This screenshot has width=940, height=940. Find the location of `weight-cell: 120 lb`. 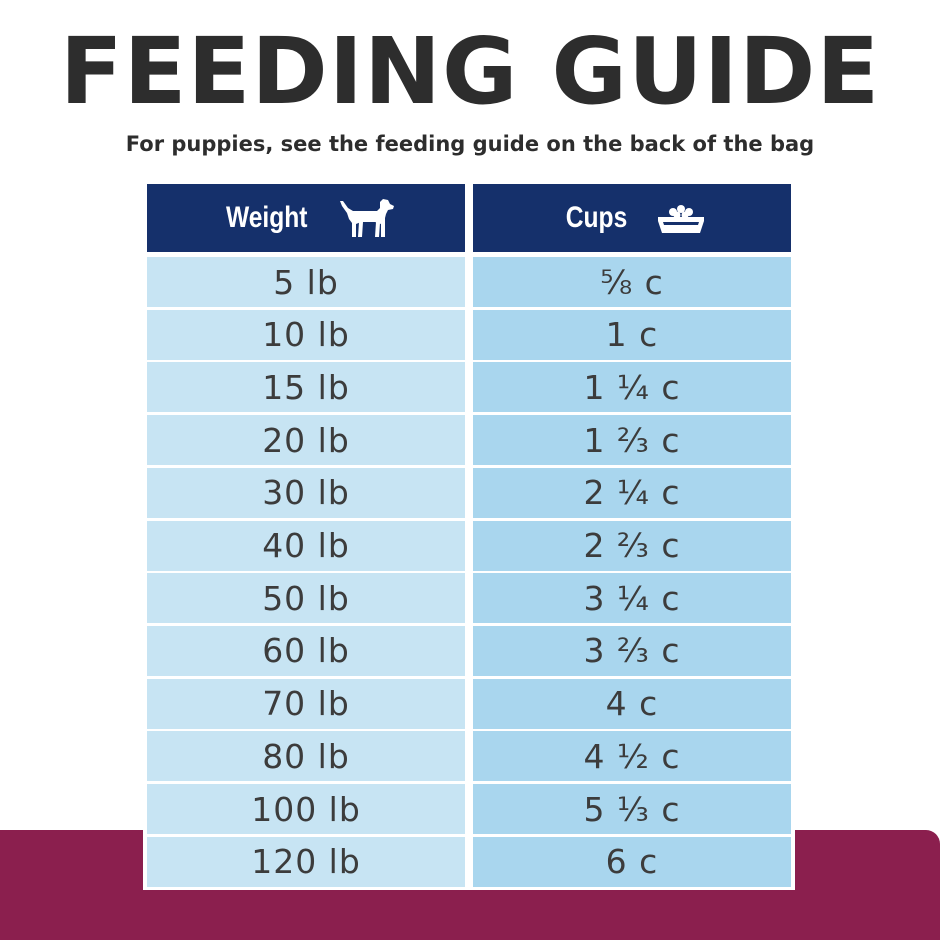

weight-cell: 120 lb is located at coordinates (306, 861).